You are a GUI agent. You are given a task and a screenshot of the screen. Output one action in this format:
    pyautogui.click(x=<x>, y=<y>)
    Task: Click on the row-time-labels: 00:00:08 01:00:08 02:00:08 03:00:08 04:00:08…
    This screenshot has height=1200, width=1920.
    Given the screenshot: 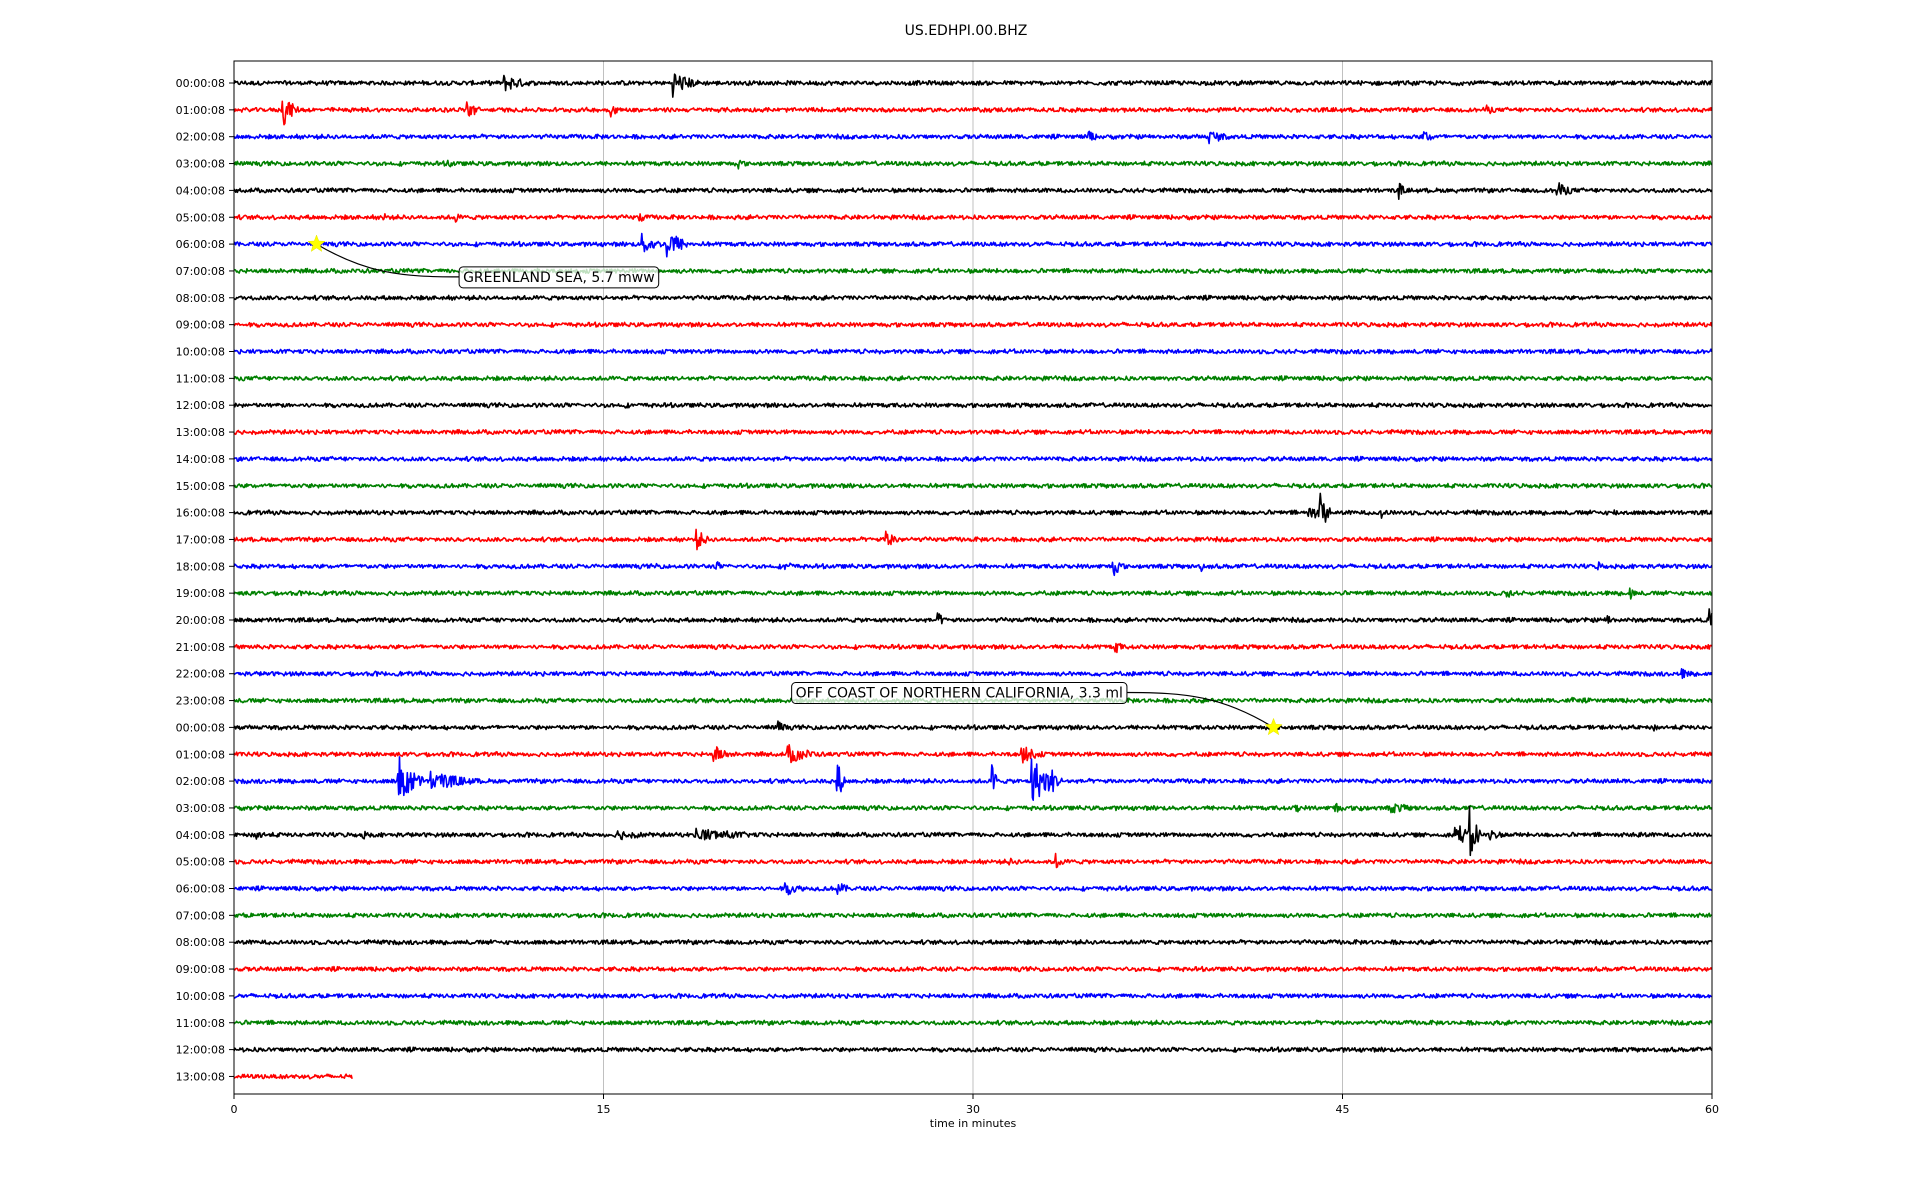 What is the action you would take?
    pyautogui.click(x=205, y=580)
    